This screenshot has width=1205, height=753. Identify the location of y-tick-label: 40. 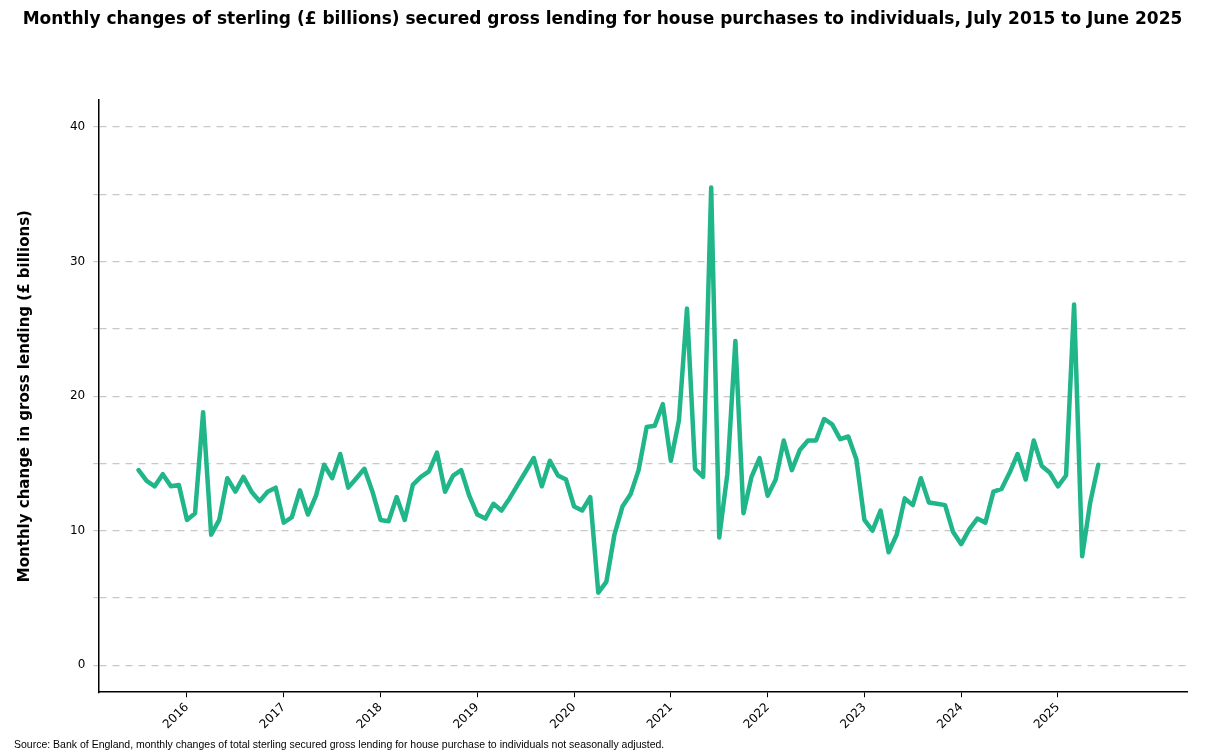
(77, 126).